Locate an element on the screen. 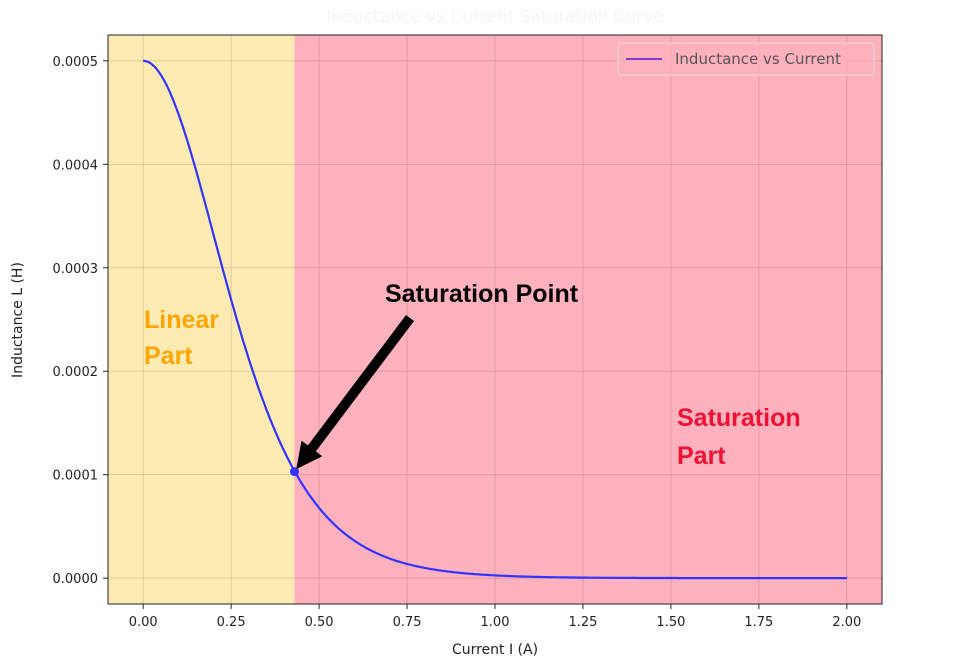 This screenshot has height=667, width=962. x-tick-label: 0.75 is located at coordinates (407, 622).